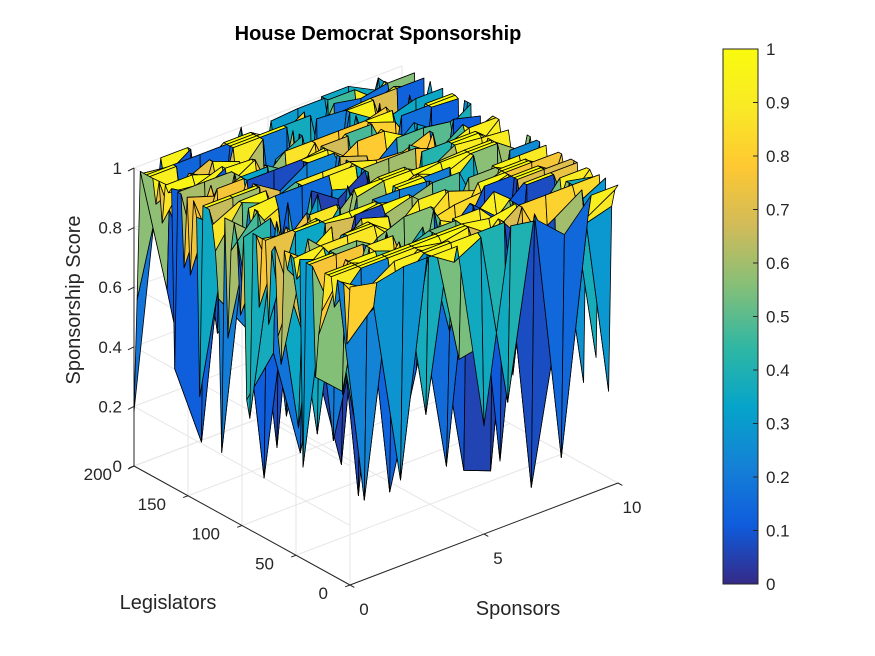 This screenshot has width=875, height=656. I want to click on colorbar-tick-label: 0.3, so click(778, 424).